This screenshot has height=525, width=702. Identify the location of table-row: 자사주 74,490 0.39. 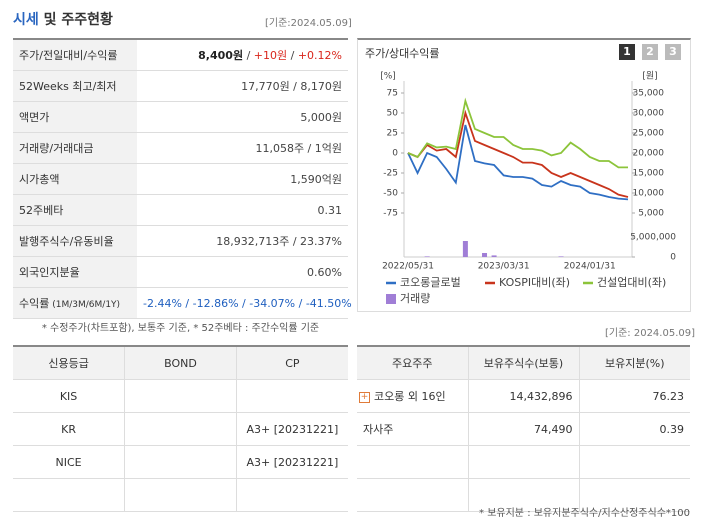
(523, 429).